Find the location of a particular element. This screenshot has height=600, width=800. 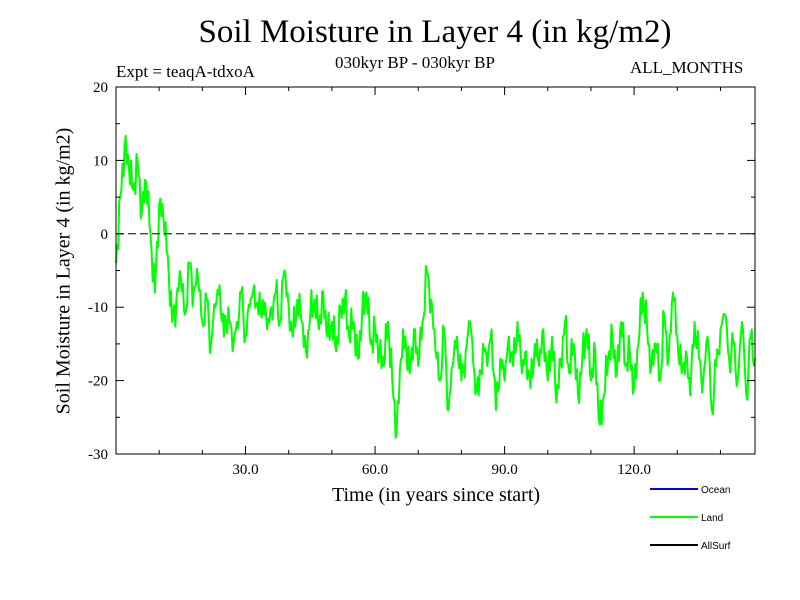

chart-title: Soil Moisture in Layer 4 (in kg/m2) is located at coordinates (435, 32).